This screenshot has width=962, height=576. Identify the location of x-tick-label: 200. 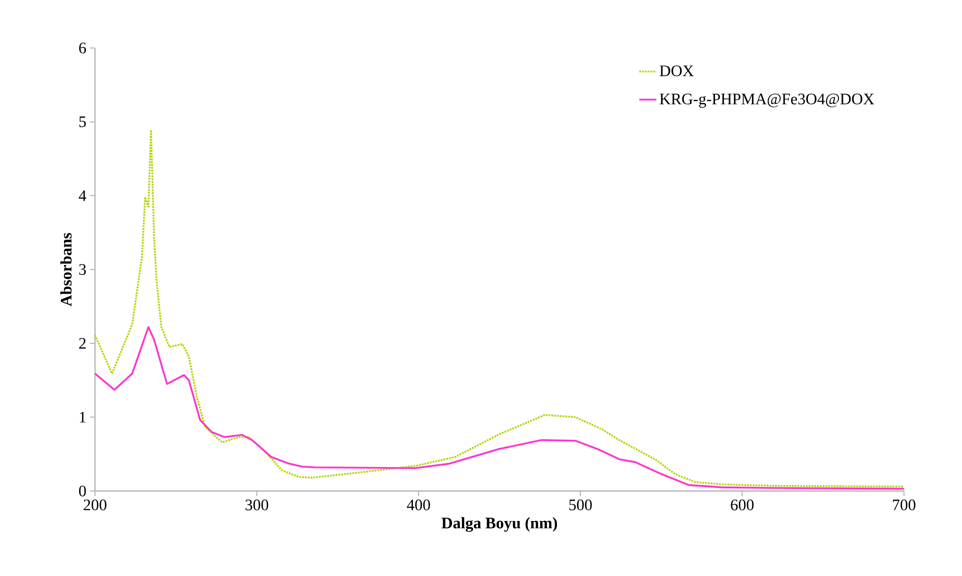
(95, 505).